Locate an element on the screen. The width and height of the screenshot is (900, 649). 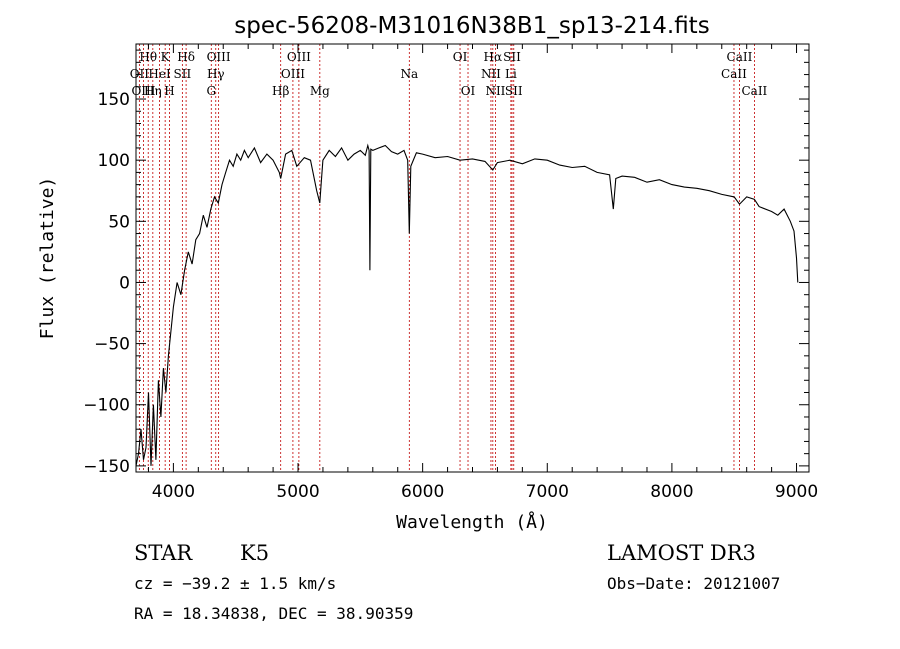
line-marker-label: Hθ is located at coordinates (148, 57).